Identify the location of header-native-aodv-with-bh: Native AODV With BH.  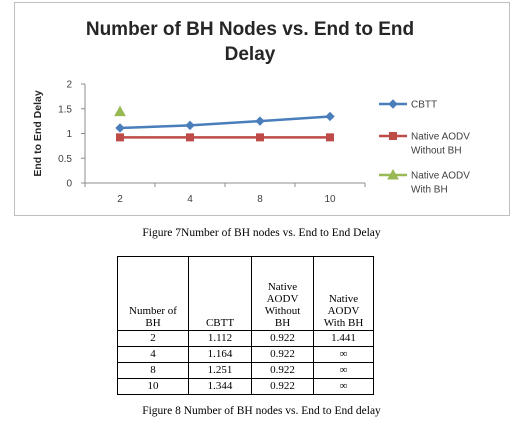
(343, 293).